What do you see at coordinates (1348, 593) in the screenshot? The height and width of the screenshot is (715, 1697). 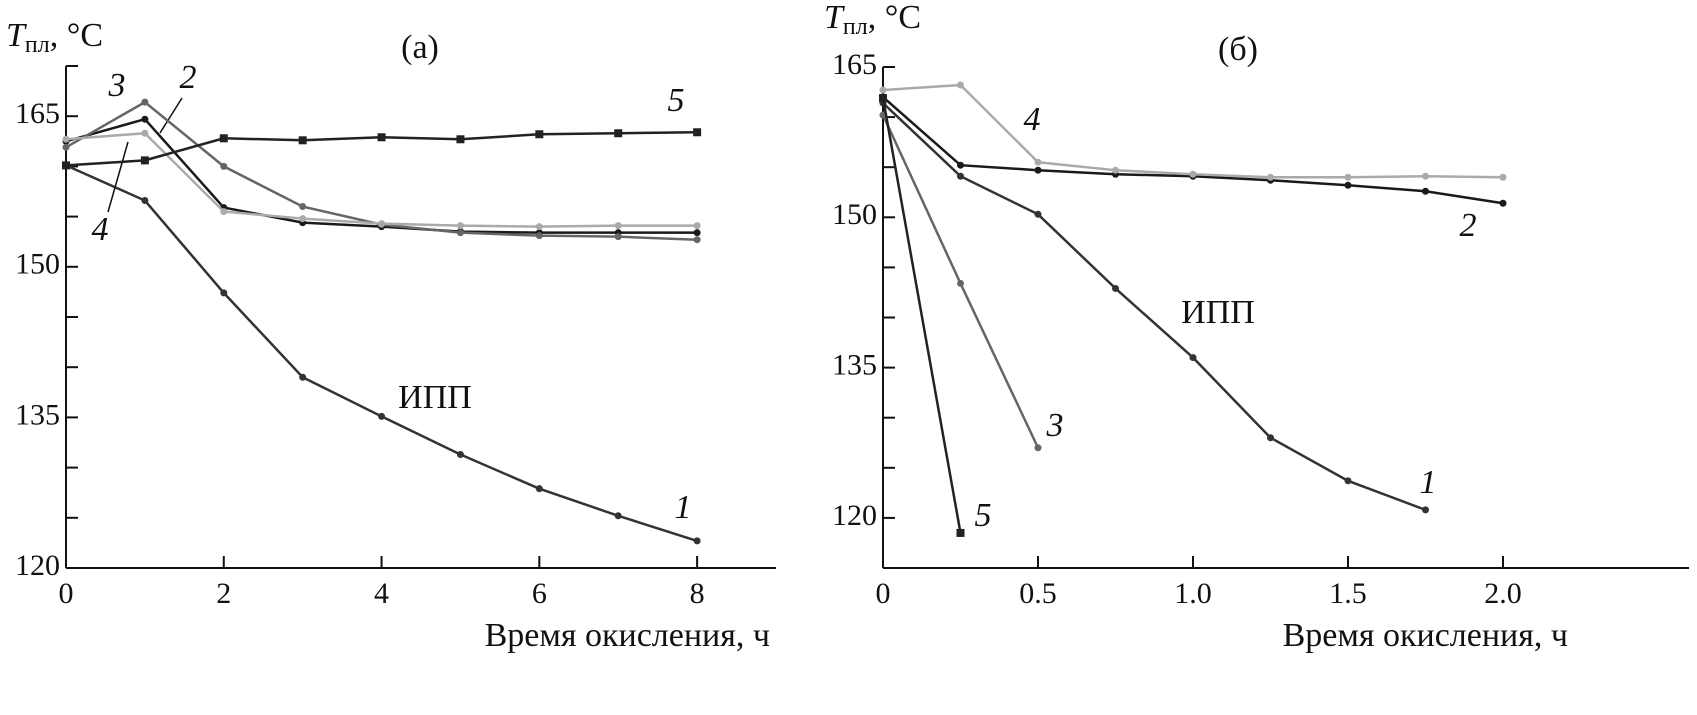 I see `x-tick-label: 1.5` at bounding box center [1348, 593].